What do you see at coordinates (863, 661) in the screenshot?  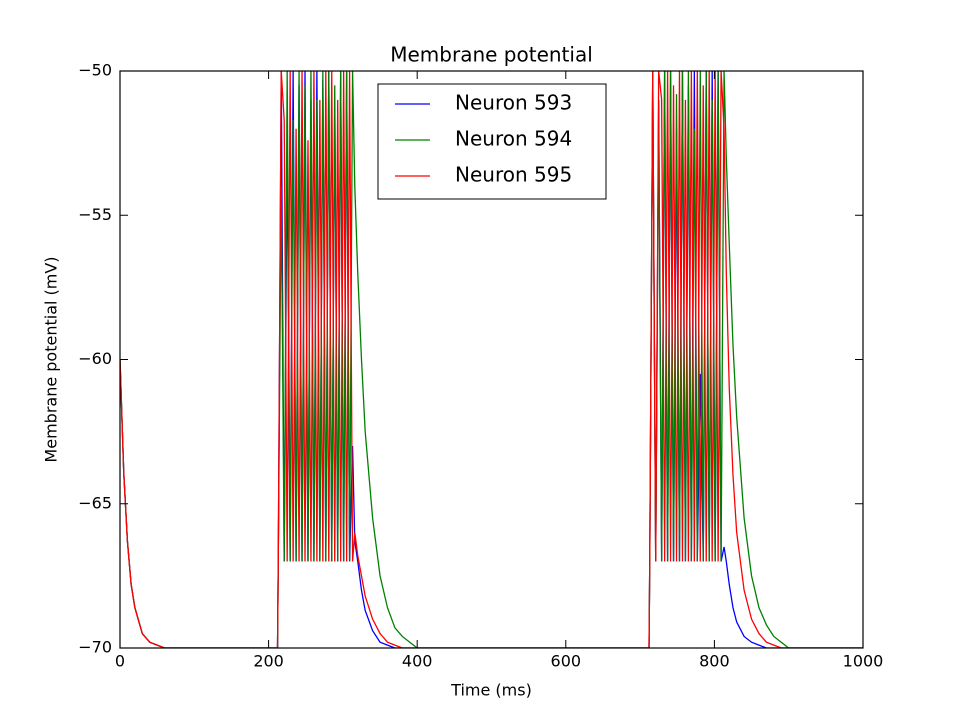 I see `x-tick-label: 1000` at bounding box center [863, 661].